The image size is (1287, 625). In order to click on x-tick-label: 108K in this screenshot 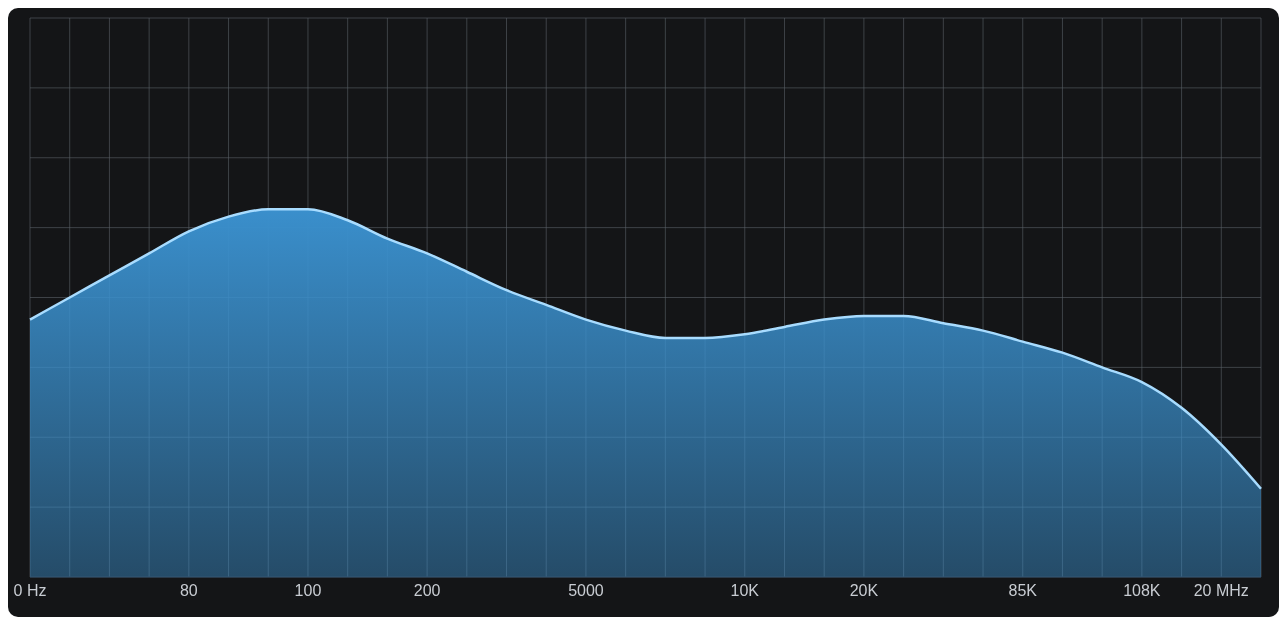, I will do `click(1142, 591)`.